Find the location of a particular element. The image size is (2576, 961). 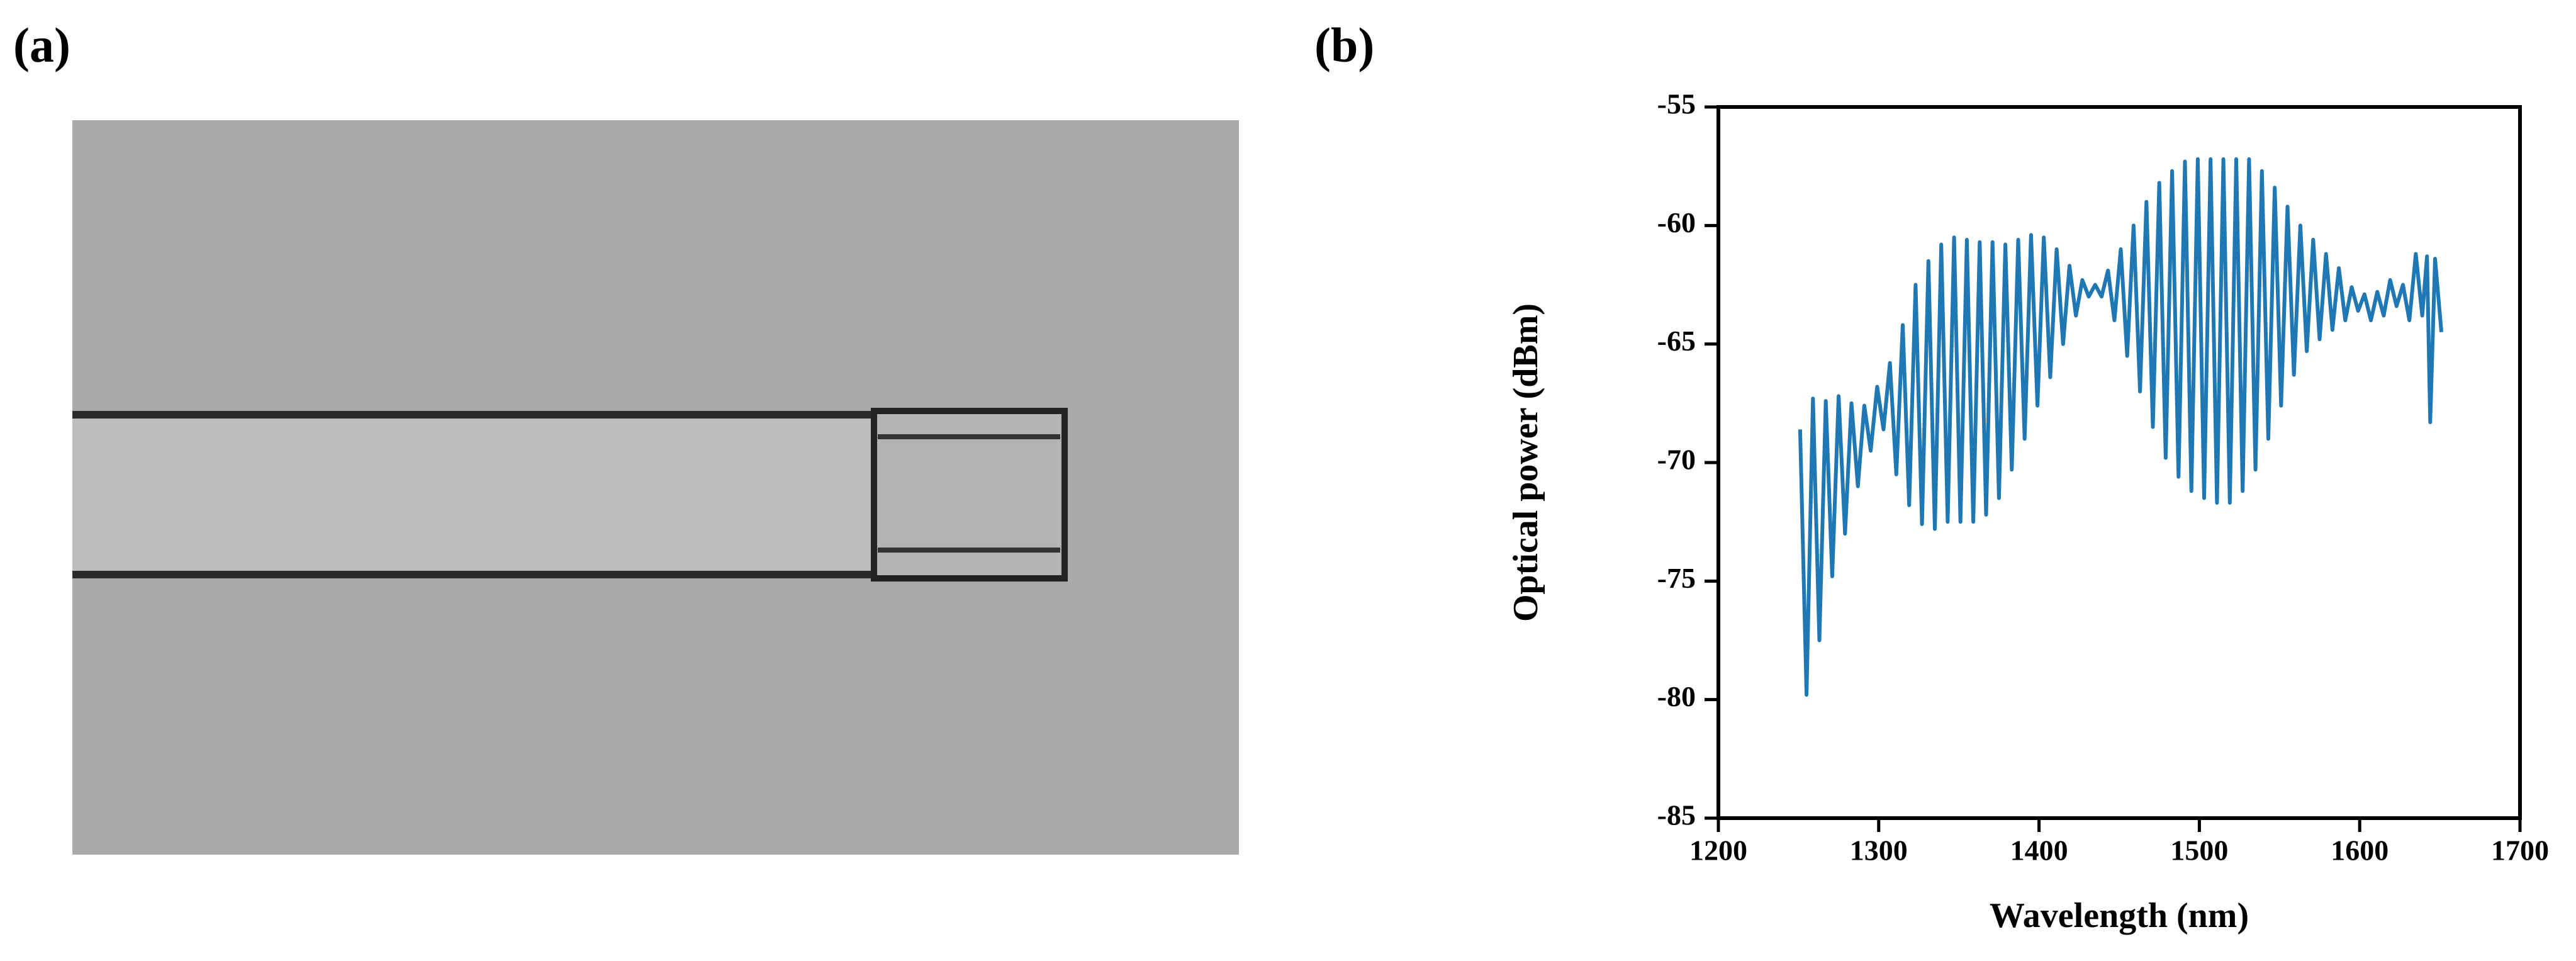

y-tick-label: -85 is located at coordinates (1676, 815).